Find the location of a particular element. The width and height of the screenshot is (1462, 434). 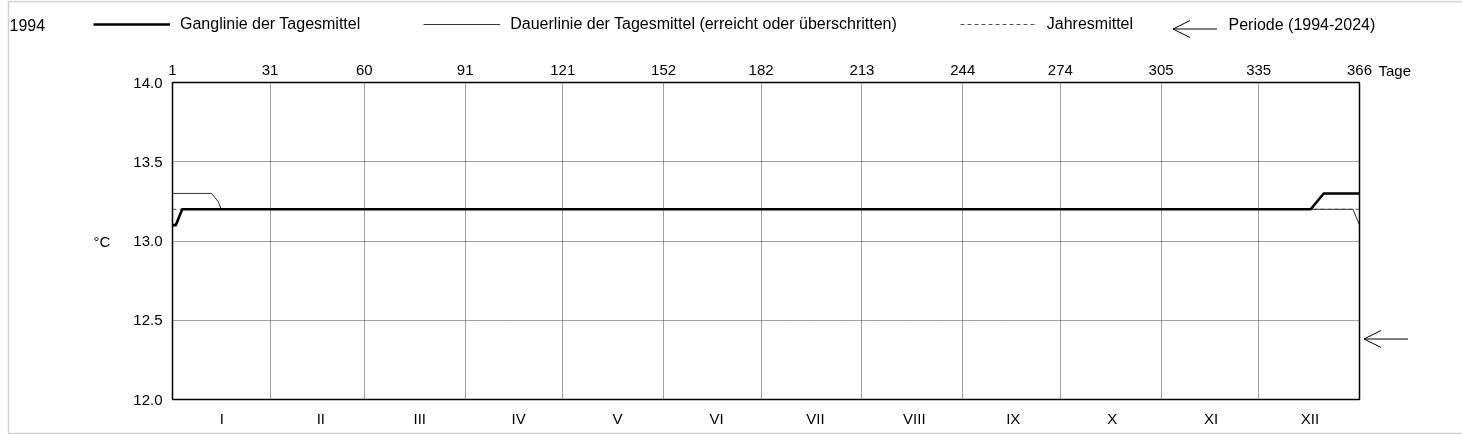

text: 1994 is located at coordinates (27, 25).